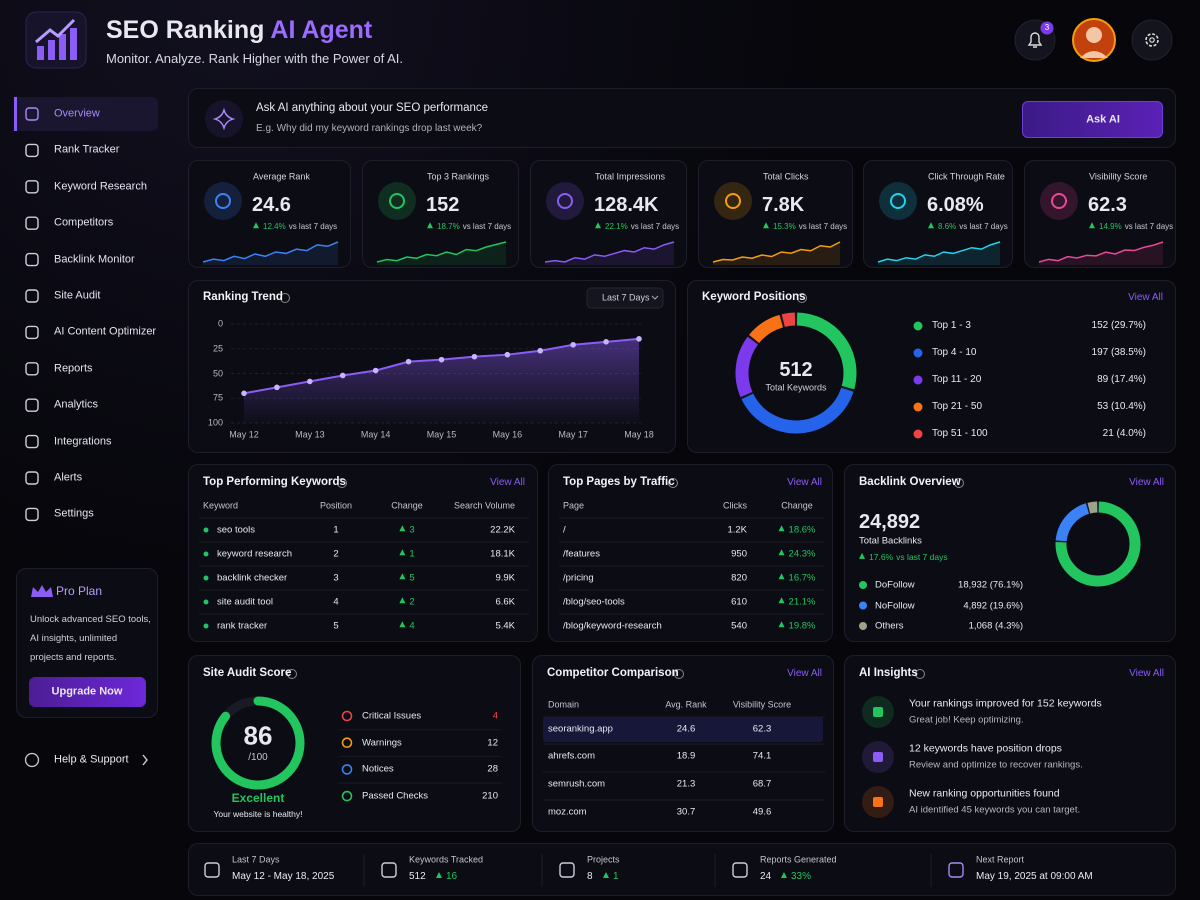 The image size is (1200, 900). I want to click on chevron, so click(145, 760).